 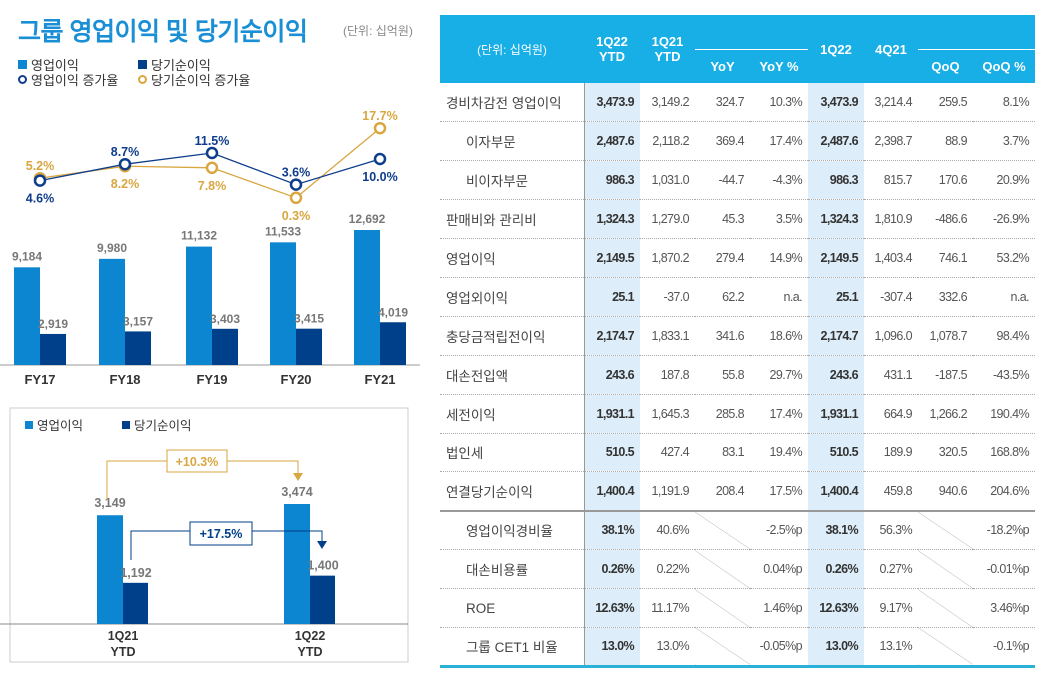 I want to click on x-tick-label: YTD, so click(x=310, y=652).